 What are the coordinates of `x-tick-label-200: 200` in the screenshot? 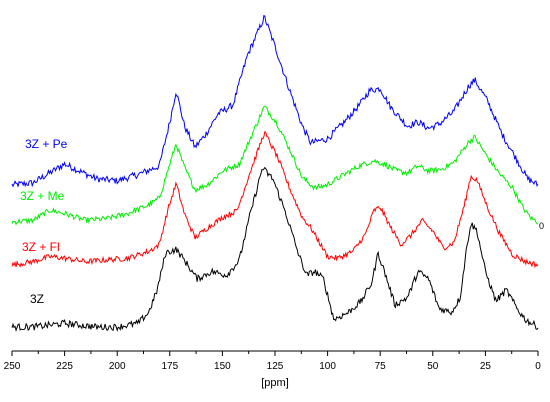 It's located at (117, 366).